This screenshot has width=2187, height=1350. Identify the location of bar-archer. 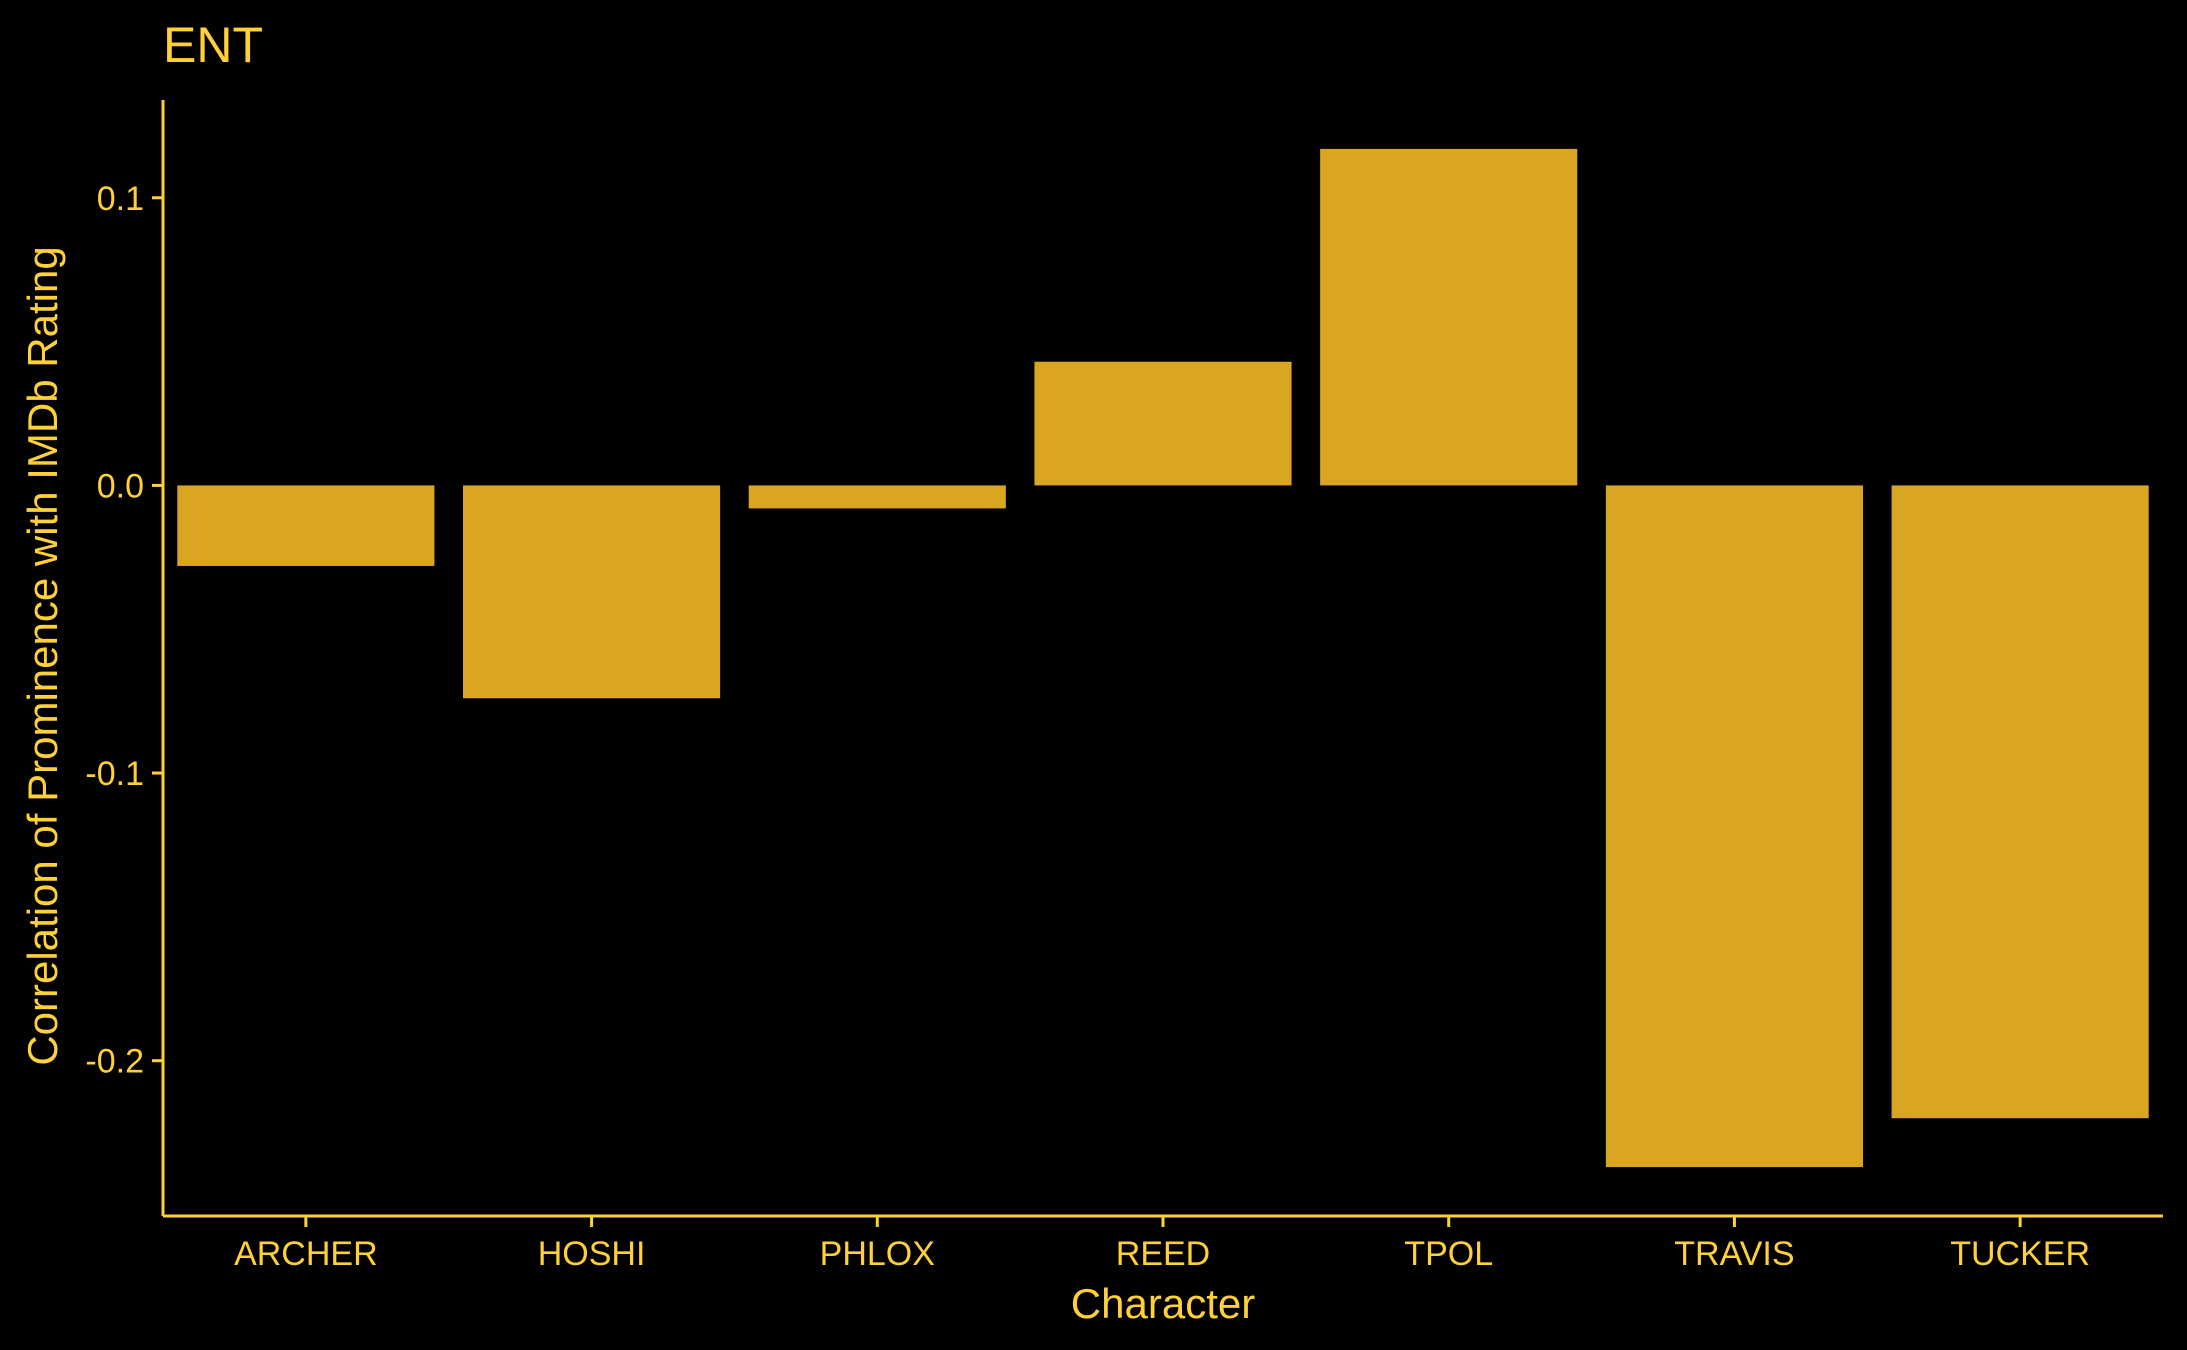
(306, 525).